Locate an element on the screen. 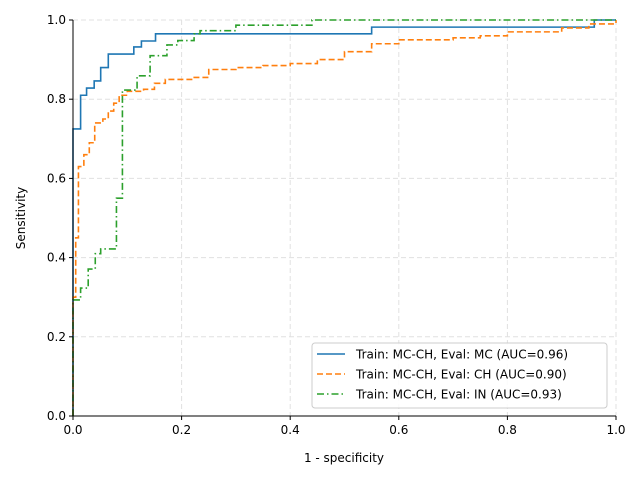 The width and height of the screenshot is (640, 480). x-tick-label: 0.6 is located at coordinates (398, 430).